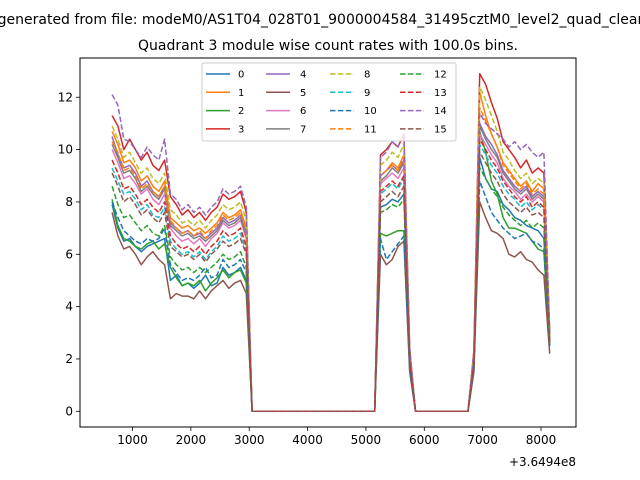 The width and height of the screenshot is (640, 480). I want to click on legend-label-0: 0, so click(241, 75).